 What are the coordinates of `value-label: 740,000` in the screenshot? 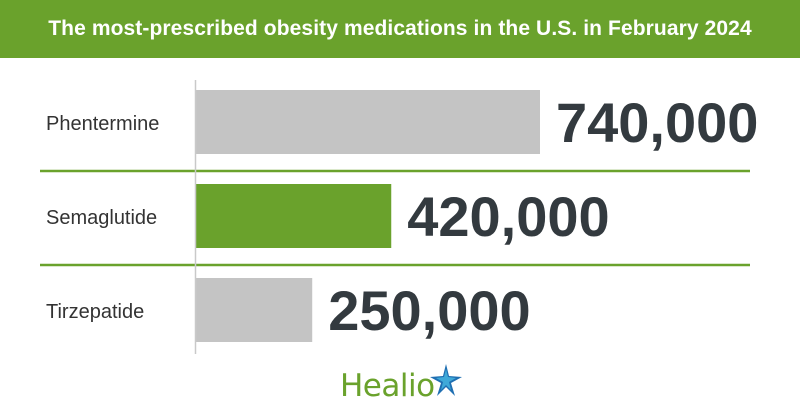 It's located at (657, 122).